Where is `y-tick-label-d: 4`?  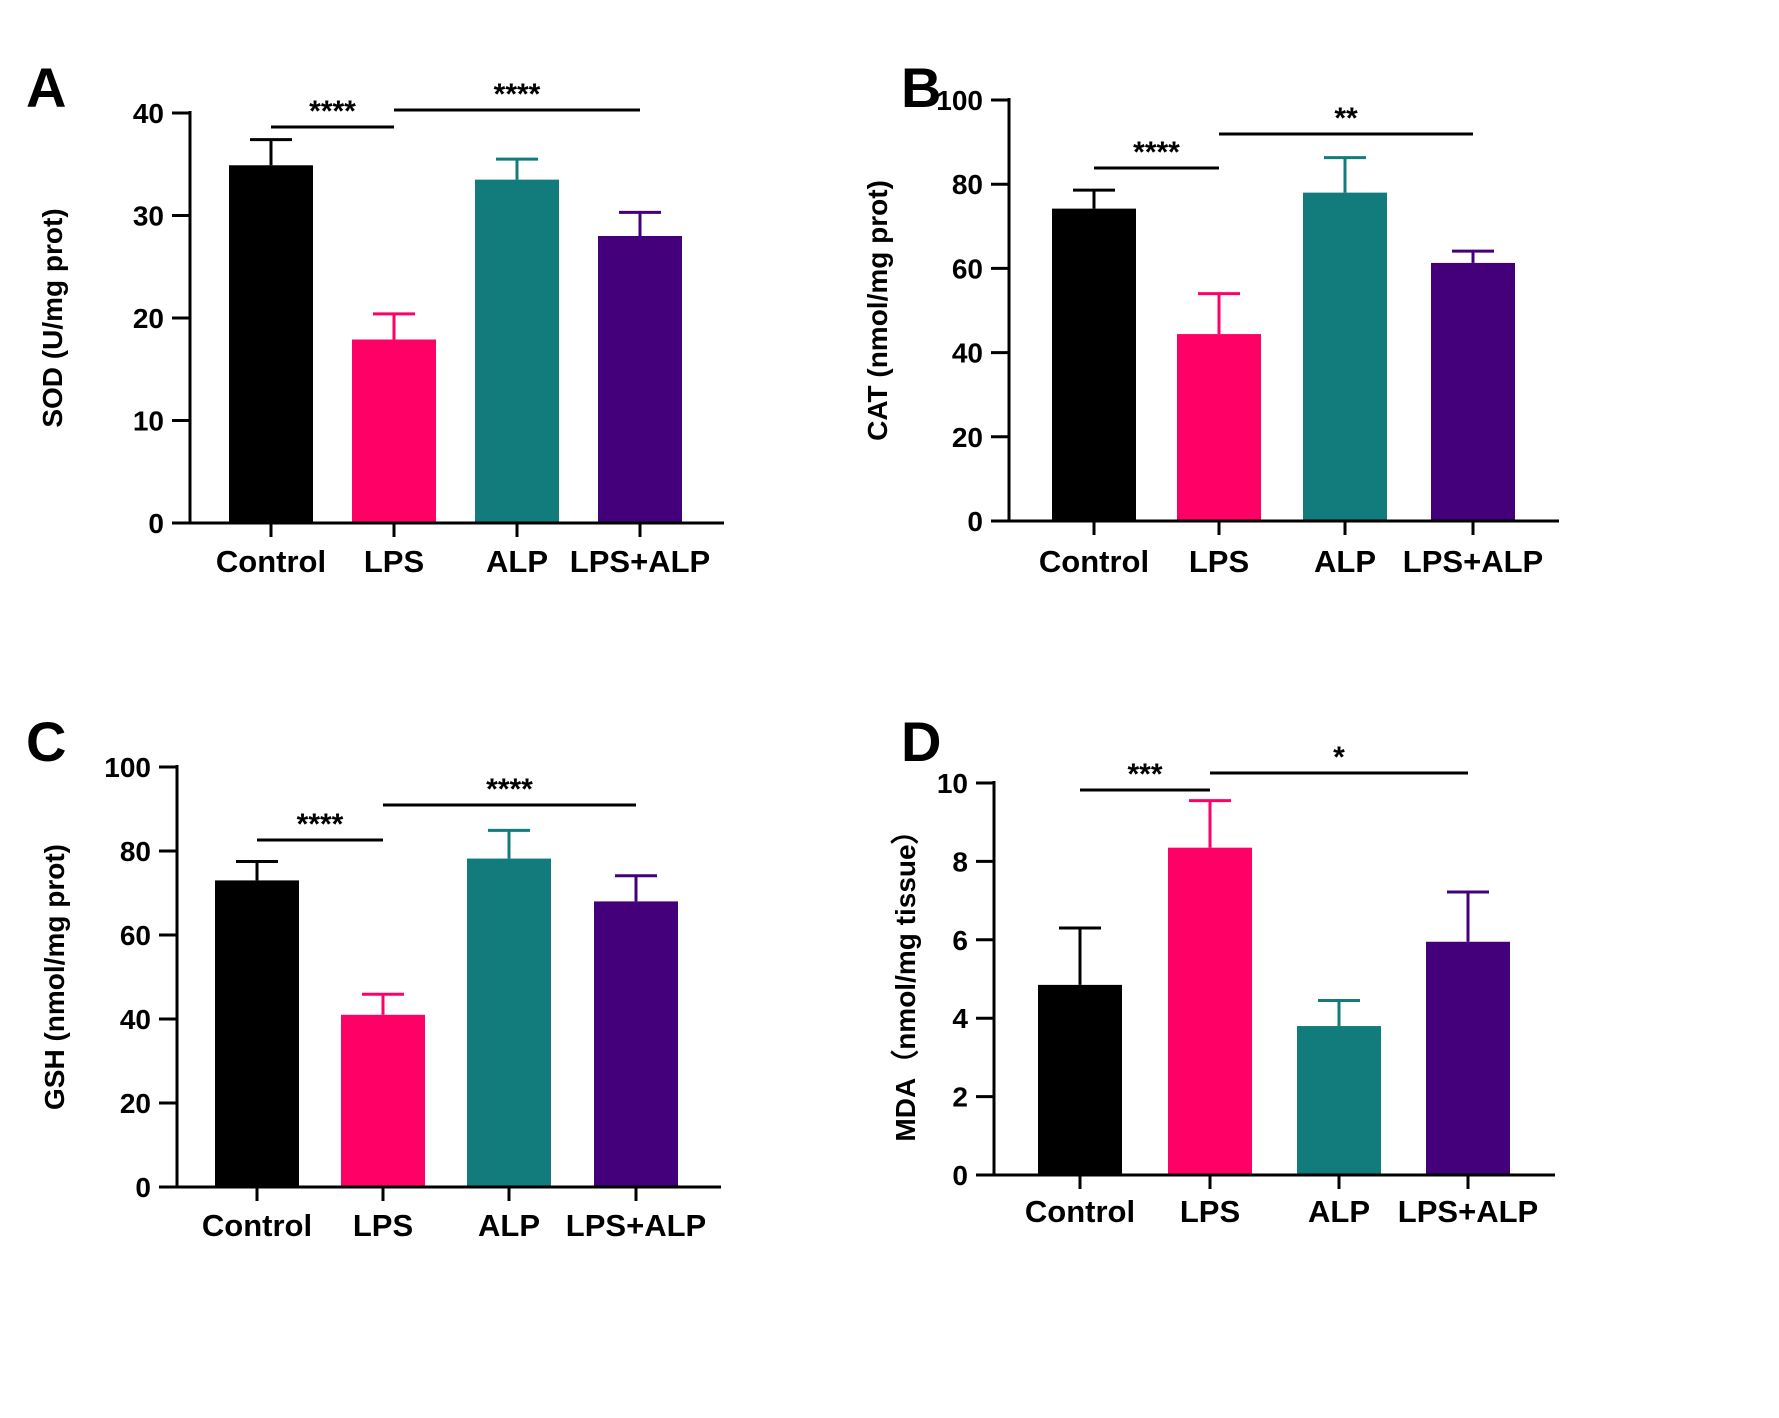 y-tick-label-d: 4 is located at coordinates (960, 1018).